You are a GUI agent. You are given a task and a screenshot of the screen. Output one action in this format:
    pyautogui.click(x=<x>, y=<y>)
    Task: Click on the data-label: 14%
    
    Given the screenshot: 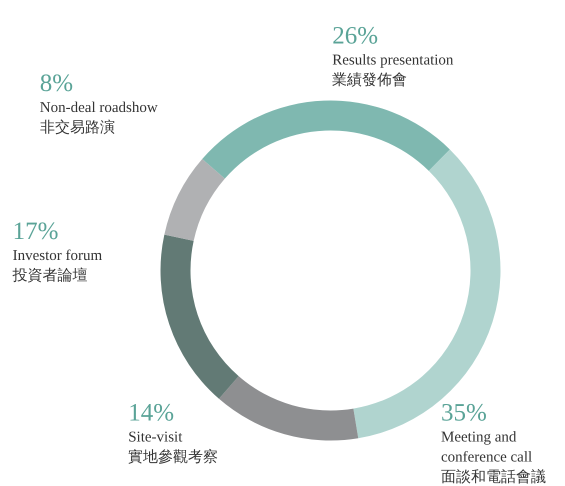 What is the action you would take?
    pyautogui.click(x=151, y=413)
    